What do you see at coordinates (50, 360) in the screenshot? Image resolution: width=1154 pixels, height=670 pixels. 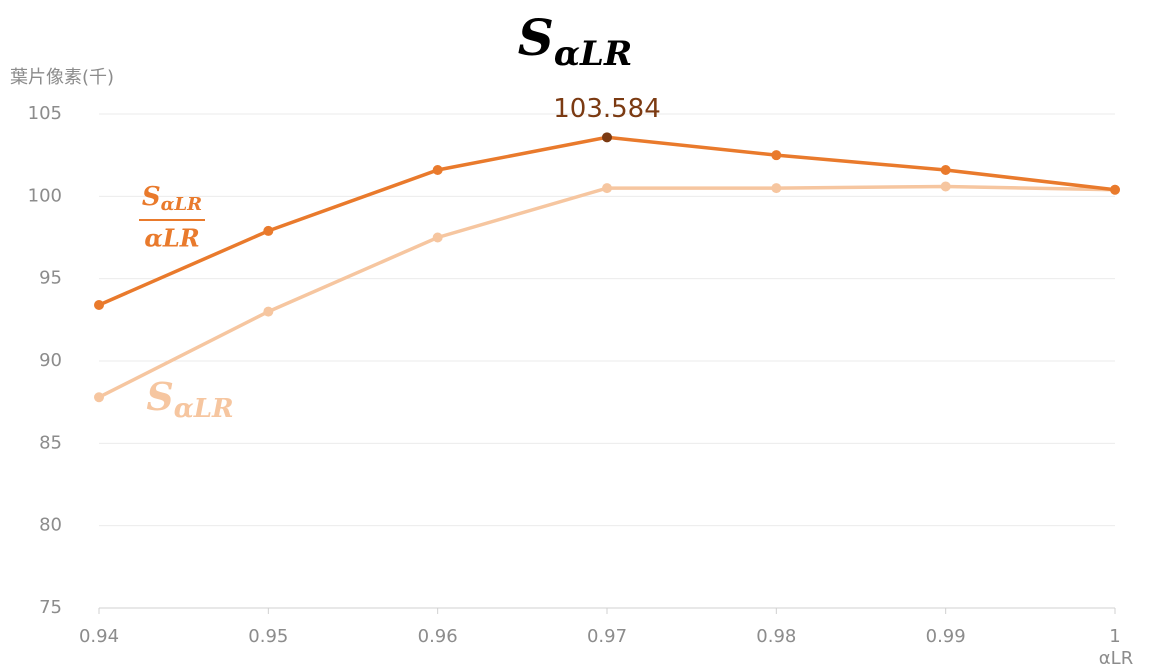 I see `y-tick-label: 90` at bounding box center [50, 360].